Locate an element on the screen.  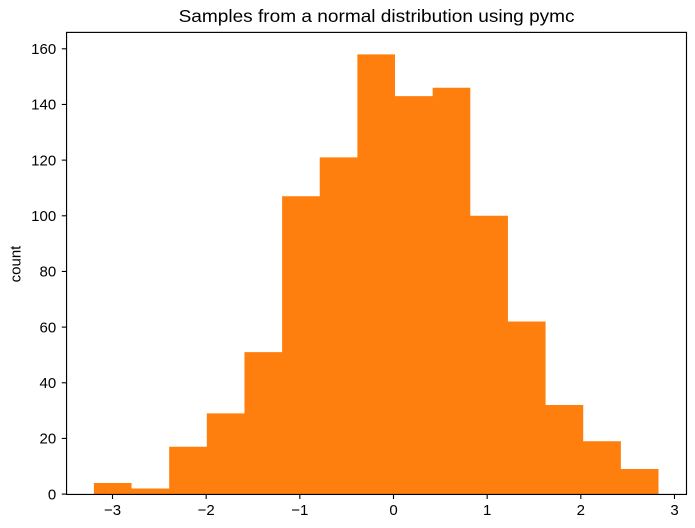
svg-text: 3 is located at coordinates (674, 510).